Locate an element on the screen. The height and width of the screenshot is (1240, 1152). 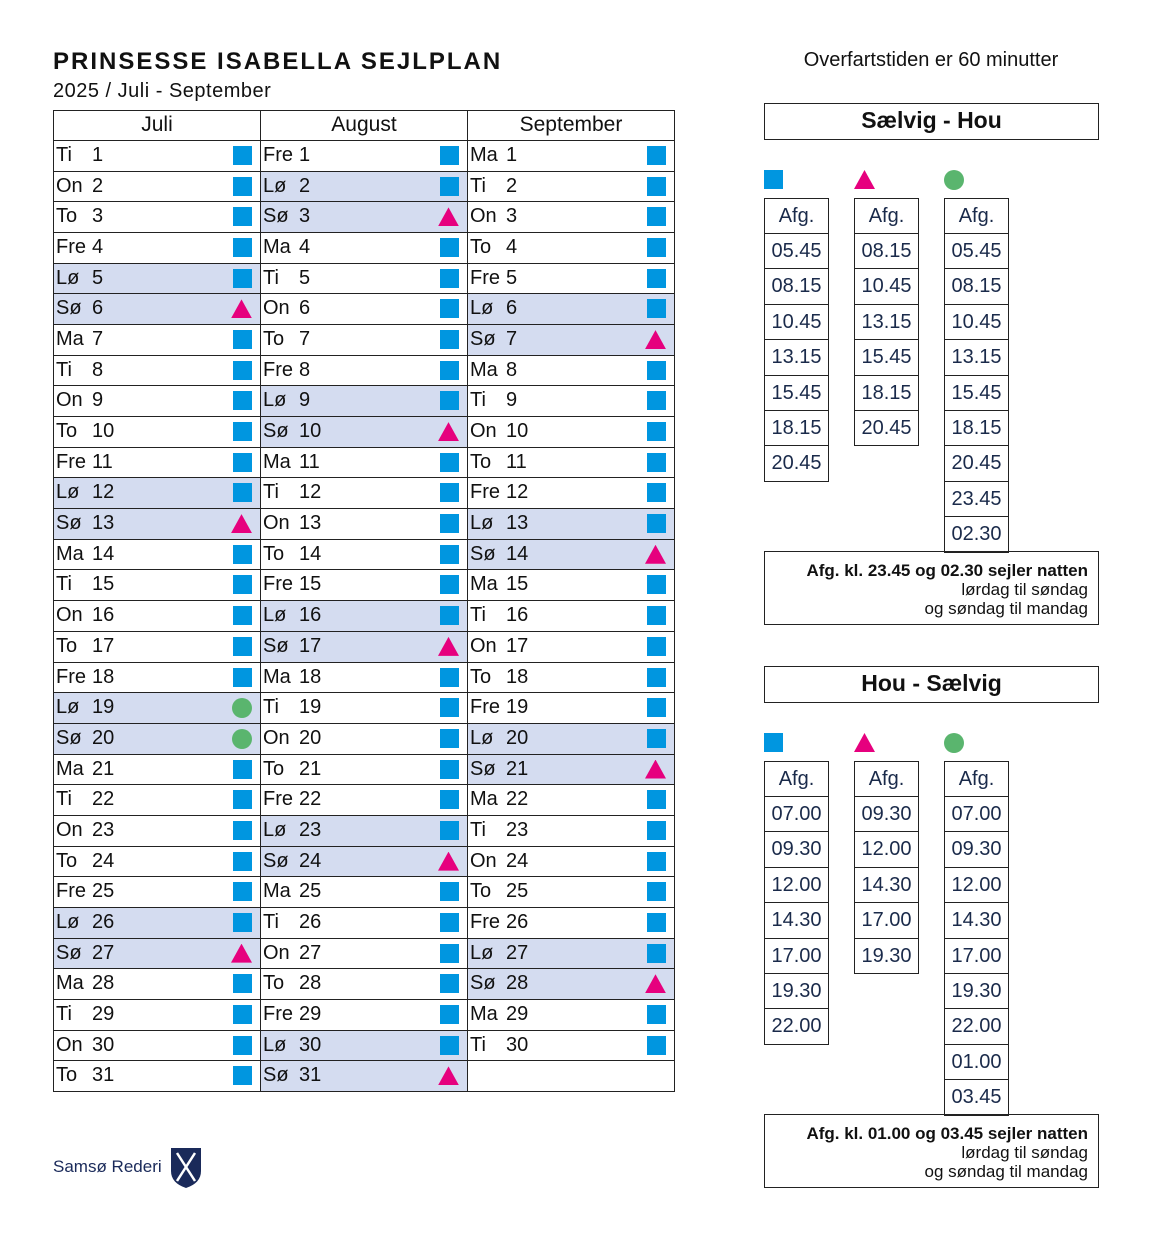
date: 22 is located at coordinates (517, 799).